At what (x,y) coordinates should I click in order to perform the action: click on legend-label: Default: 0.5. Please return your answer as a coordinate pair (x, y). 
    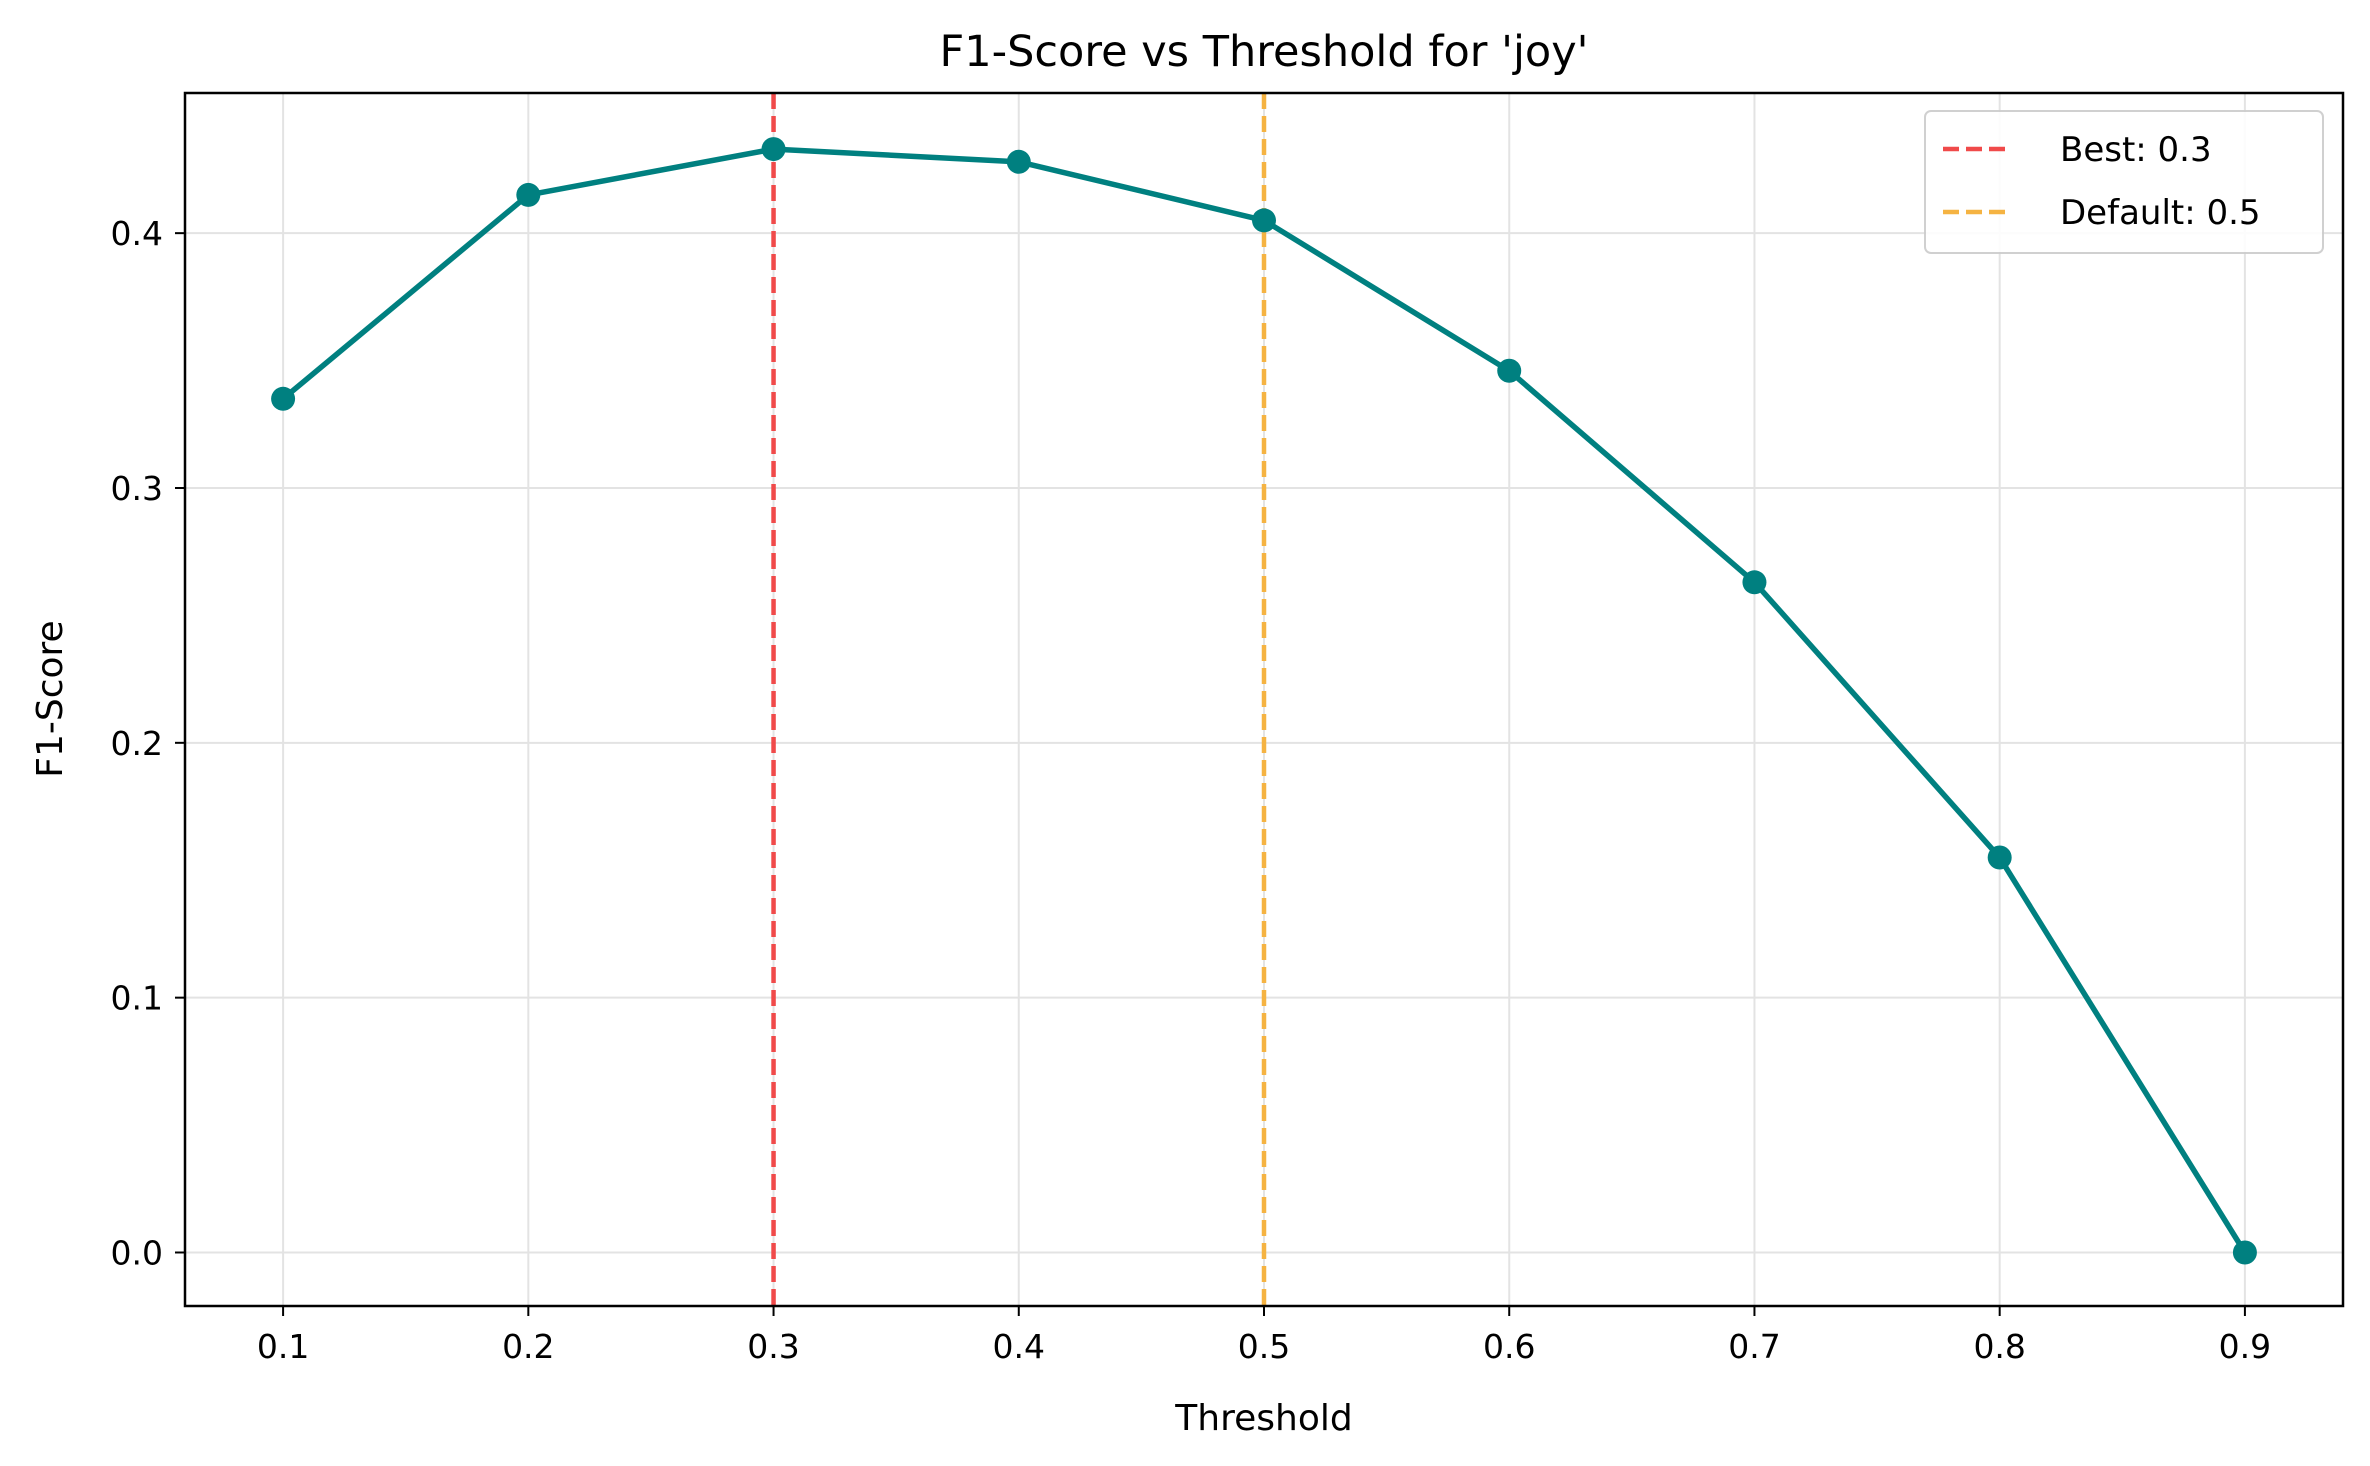
    Looking at the image, I should click on (2160, 213).